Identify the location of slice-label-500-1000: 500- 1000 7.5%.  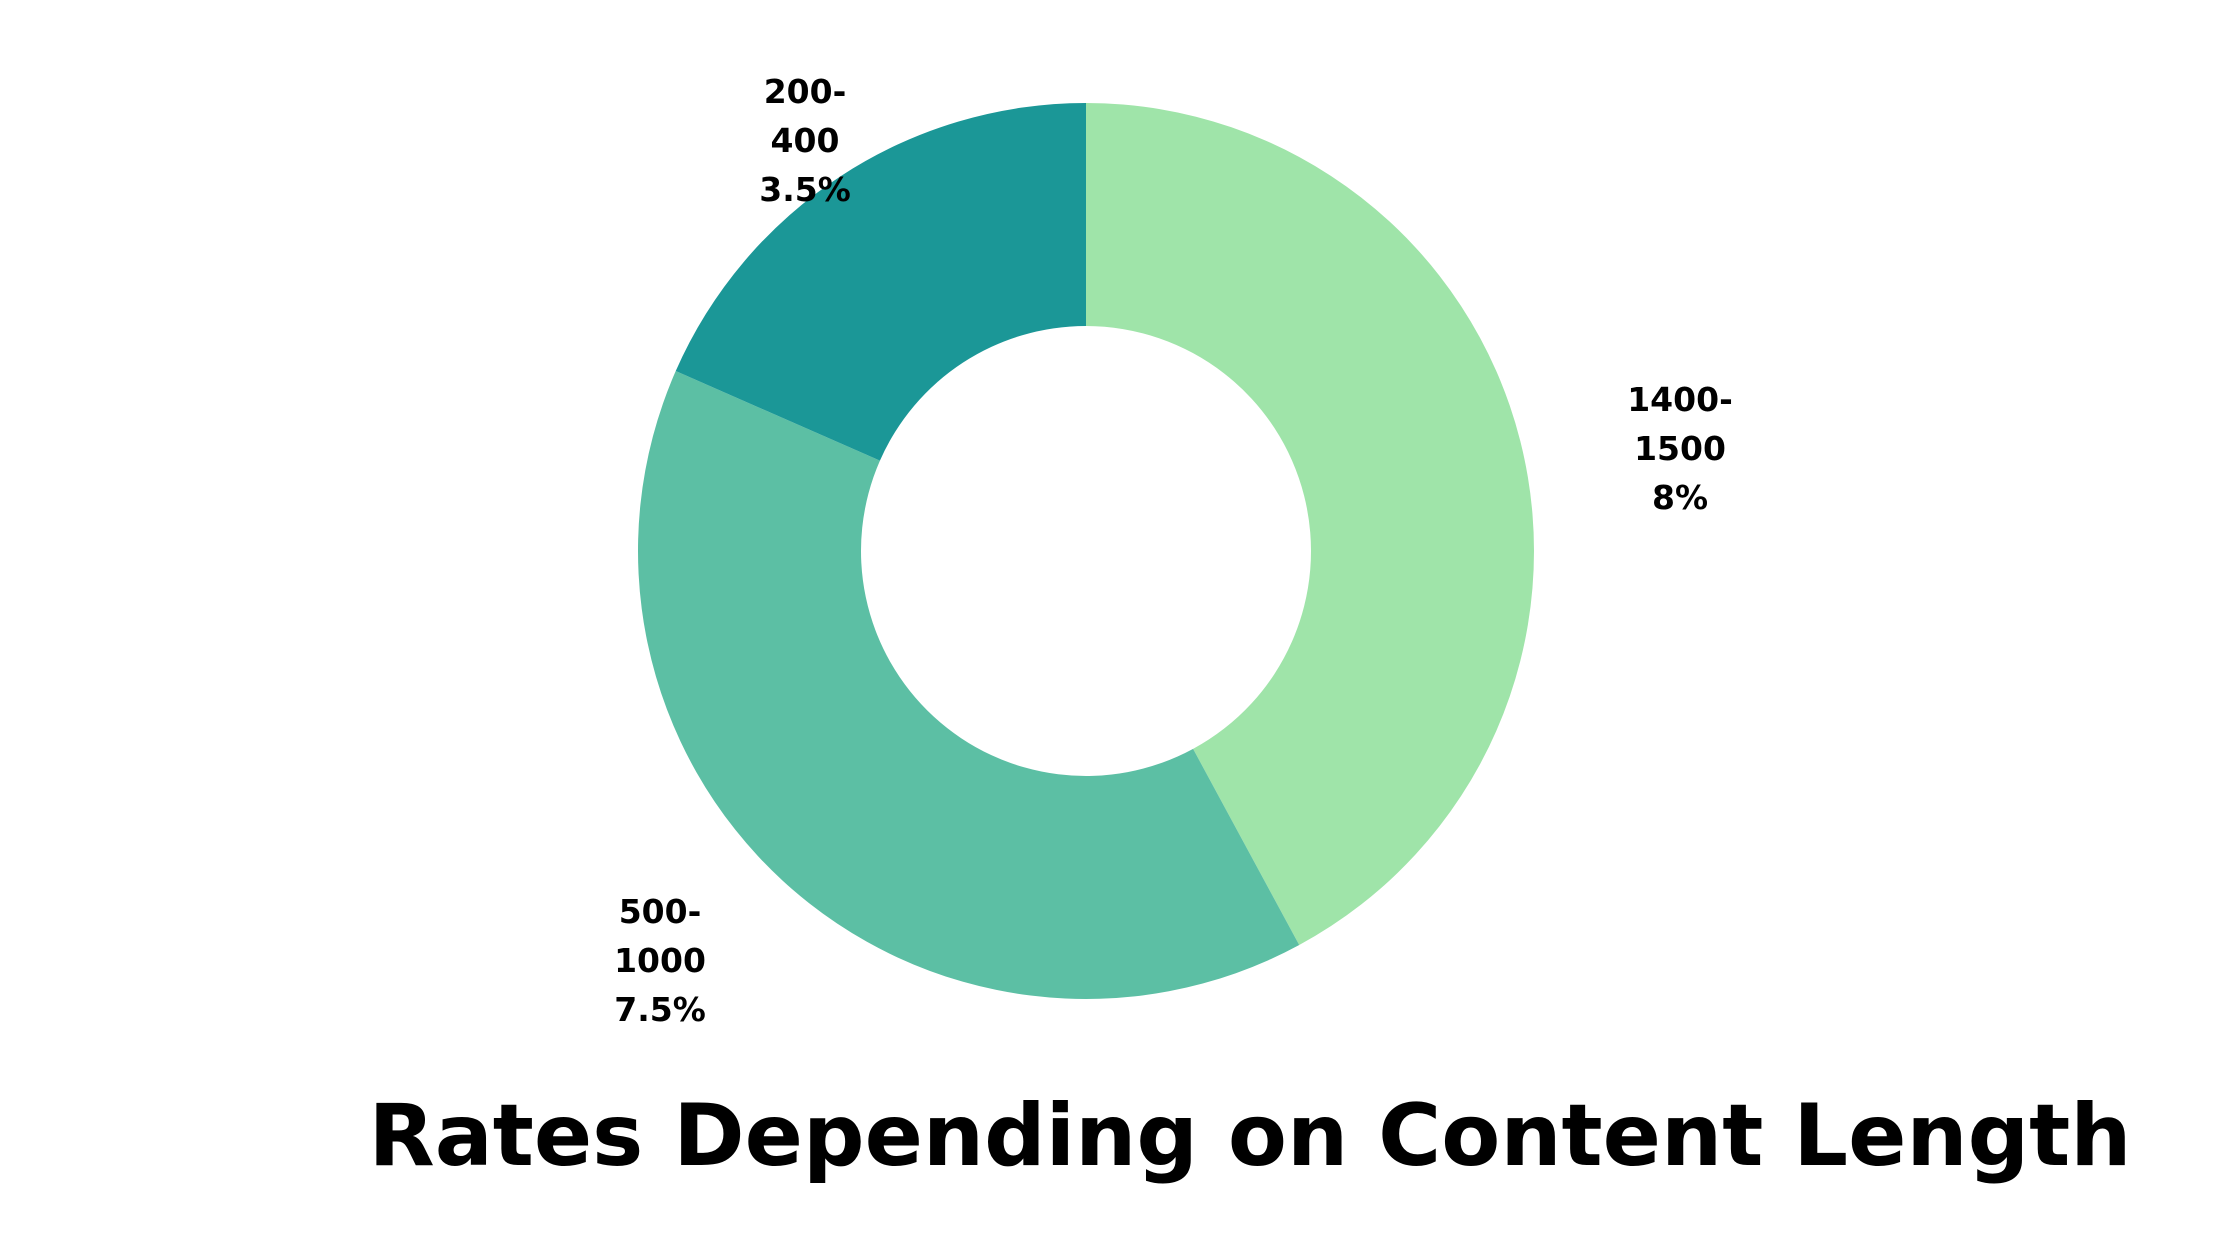
(660, 960).